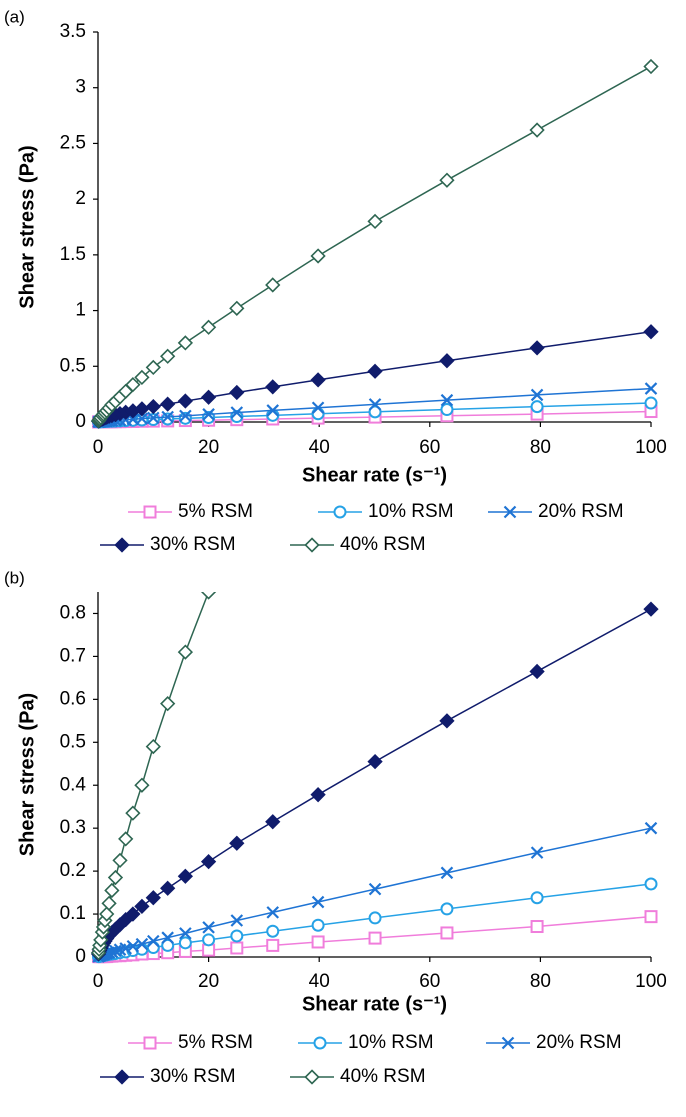 This screenshot has width=686, height=1117. What do you see at coordinates (190, 511) in the screenshot?
I see `legend-item: 5% RSM` at bounding box center [190, 511].